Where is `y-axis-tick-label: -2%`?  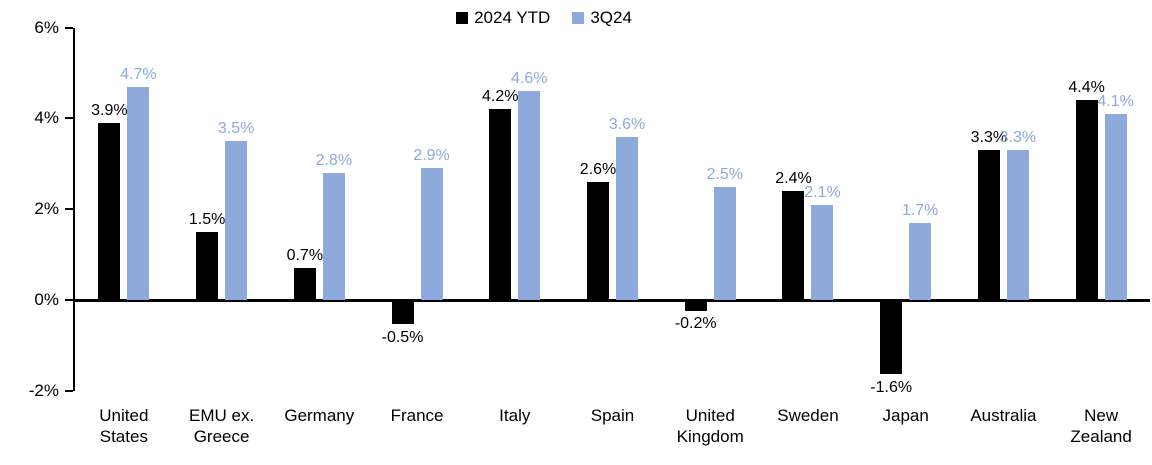
y-axis-tick-label: -2% is located at coordinates (43, 390).